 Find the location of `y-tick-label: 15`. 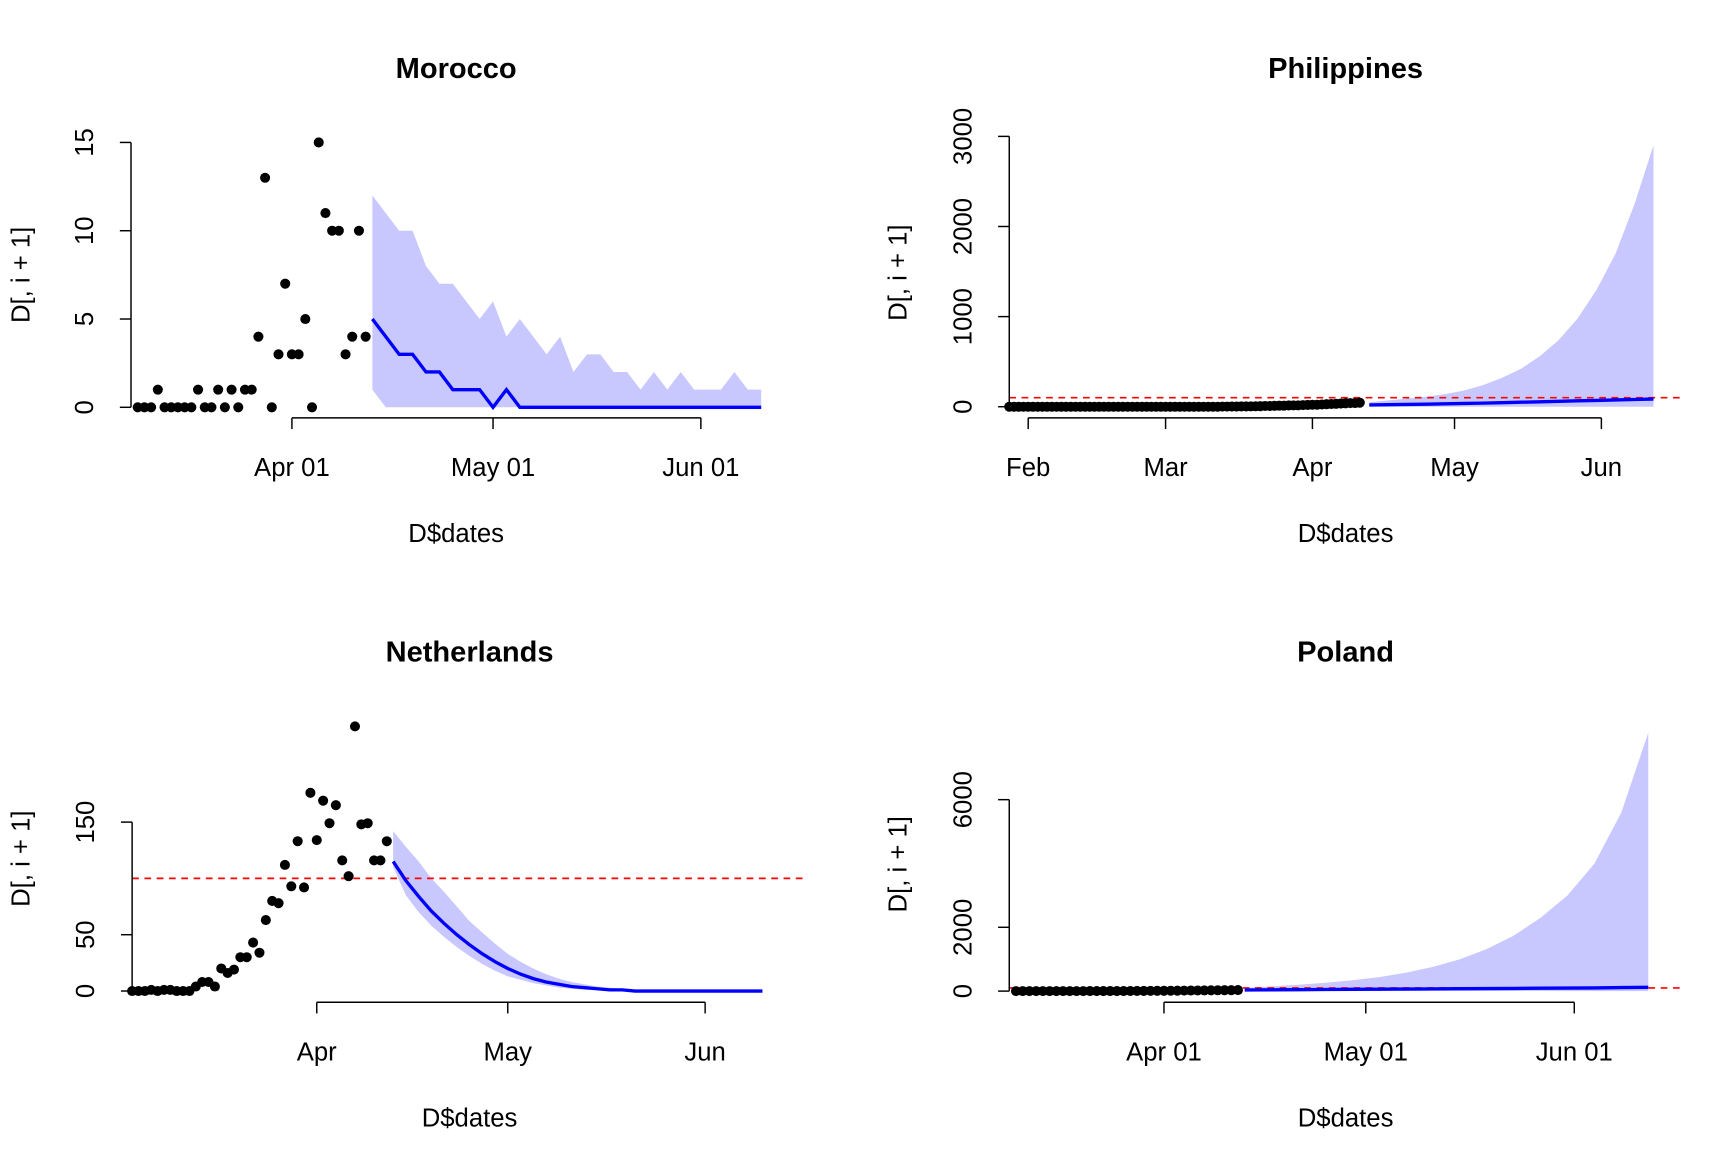

y-tick-label: 15 is located at coordinates (85, 142).